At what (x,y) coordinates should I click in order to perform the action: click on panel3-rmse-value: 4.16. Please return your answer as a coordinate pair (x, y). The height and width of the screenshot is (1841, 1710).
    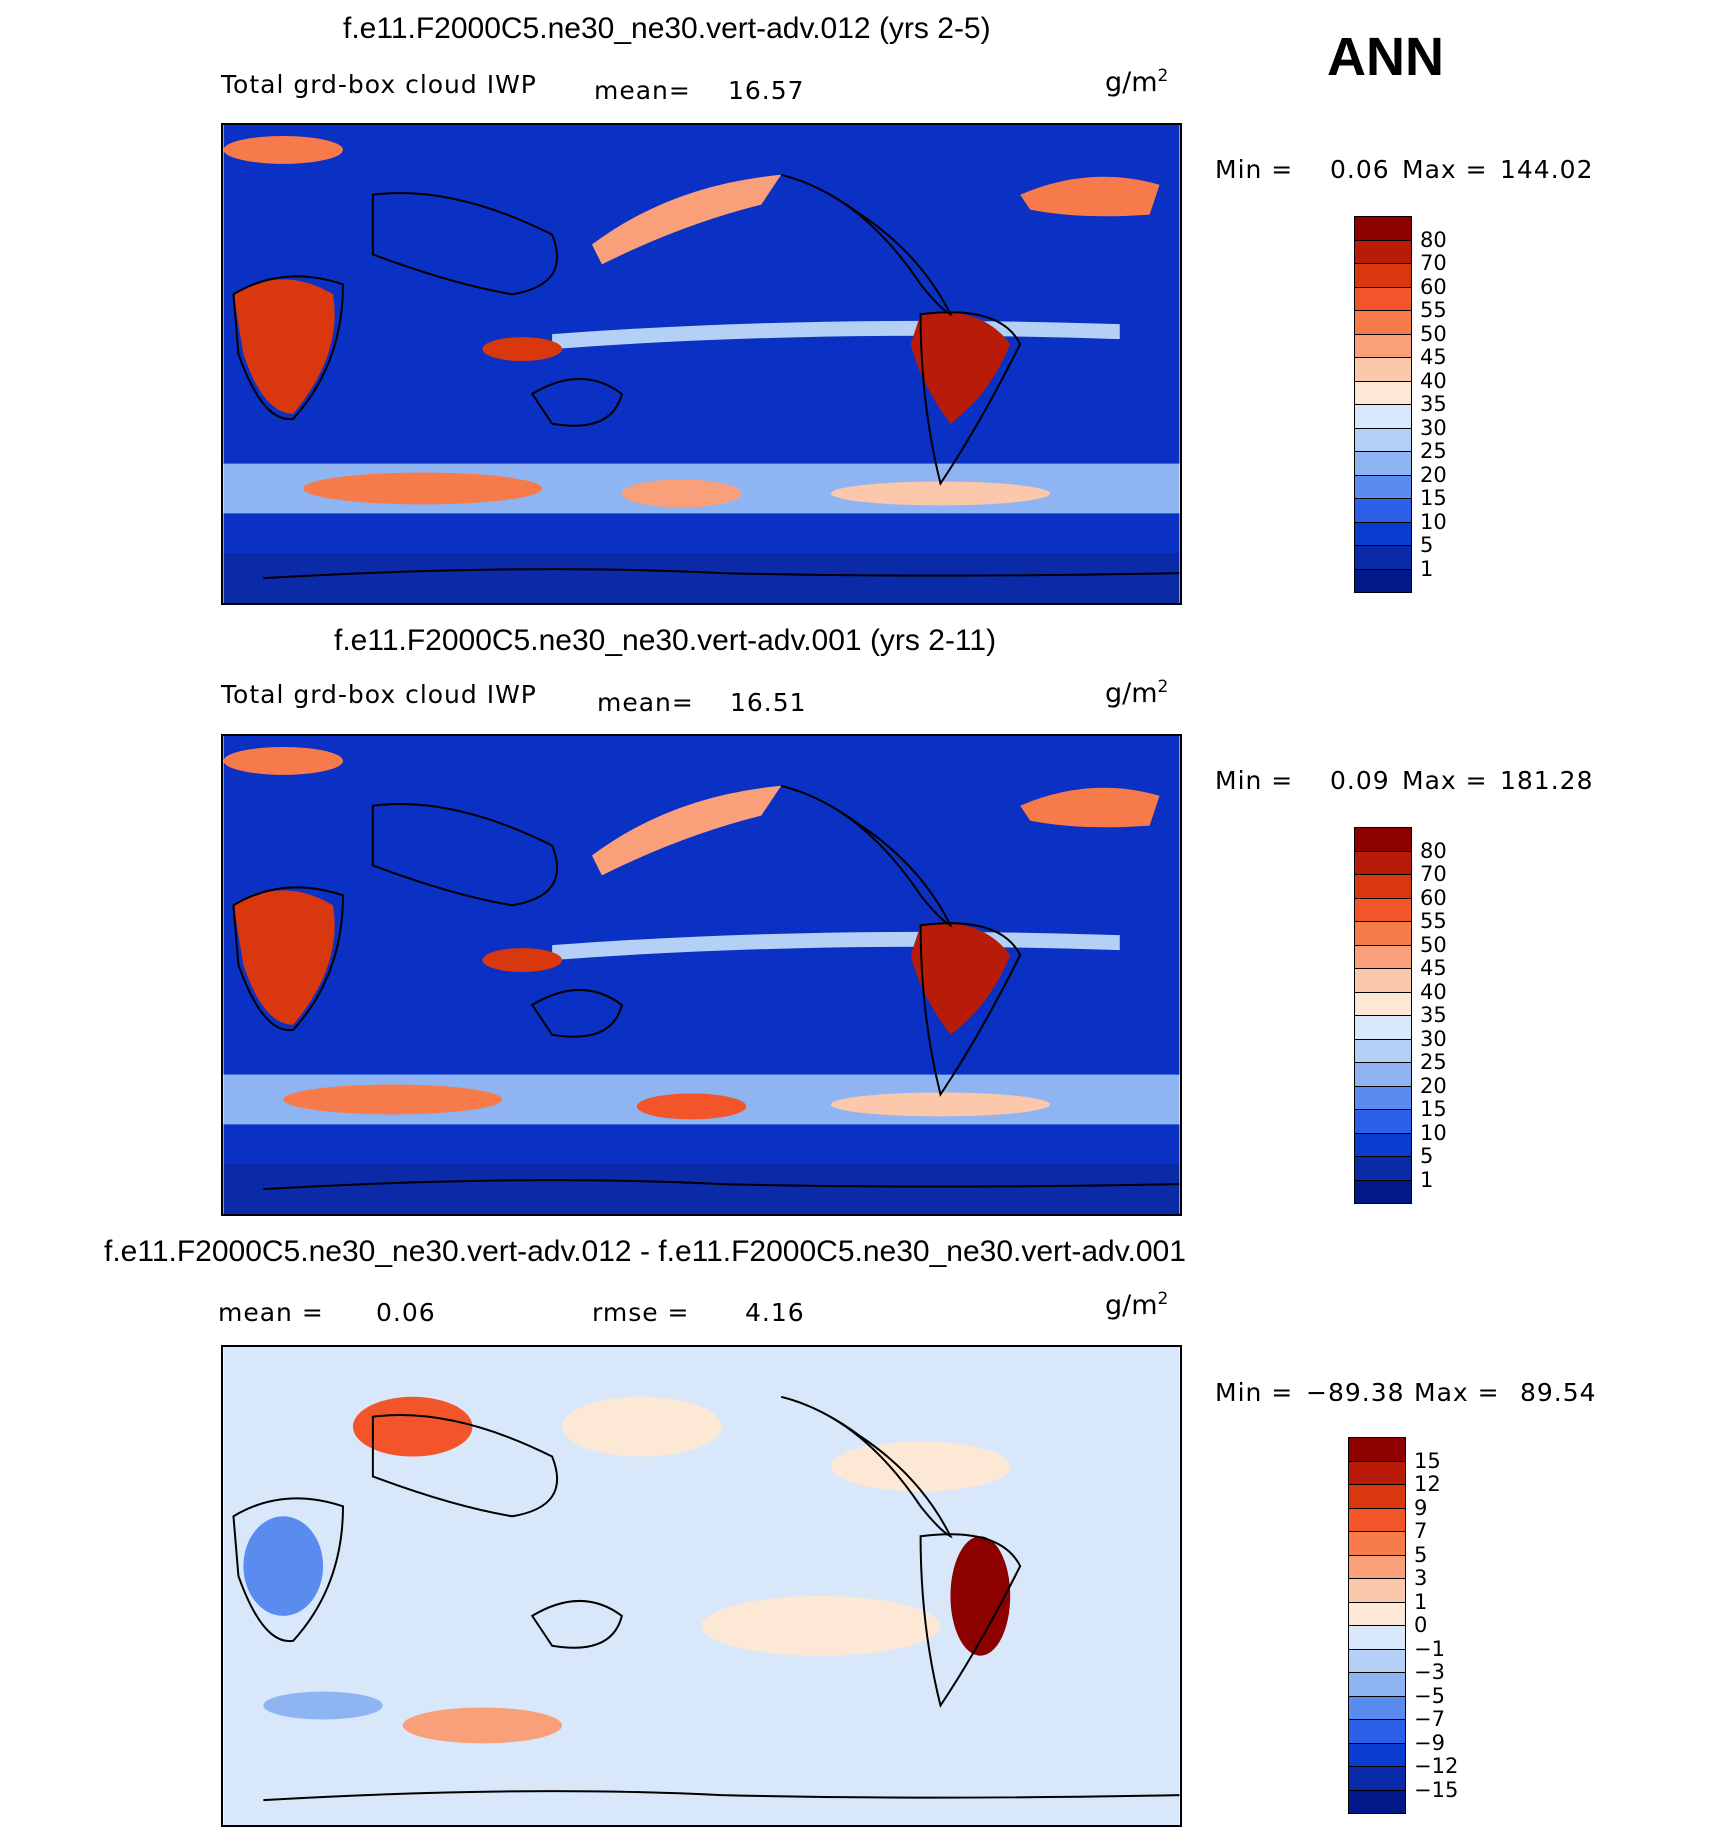
    Looking at the image, I should click on (775, 1312).